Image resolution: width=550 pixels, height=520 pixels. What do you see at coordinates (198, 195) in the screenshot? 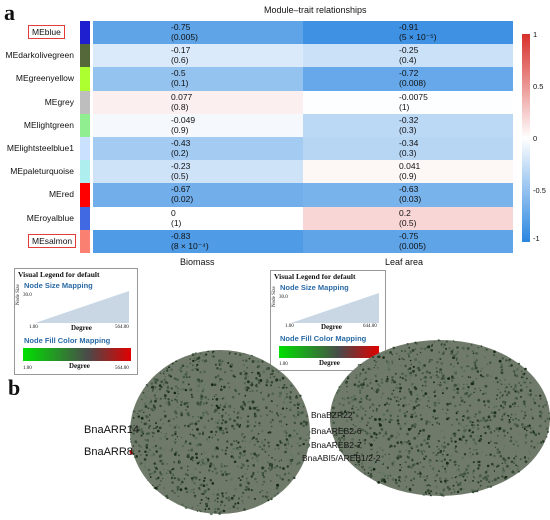
I see `heatmap-cell: -0.67 (0.02)` at bounding box center [198, 195].